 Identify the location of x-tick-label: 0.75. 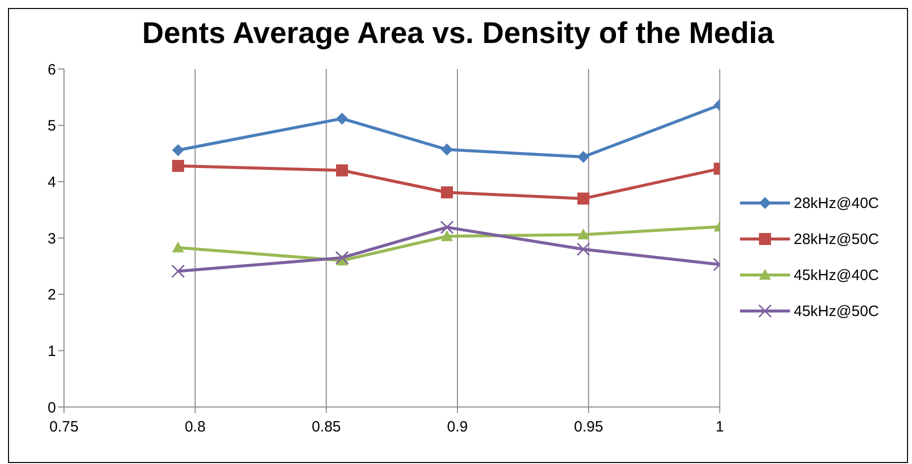
(64, 427).